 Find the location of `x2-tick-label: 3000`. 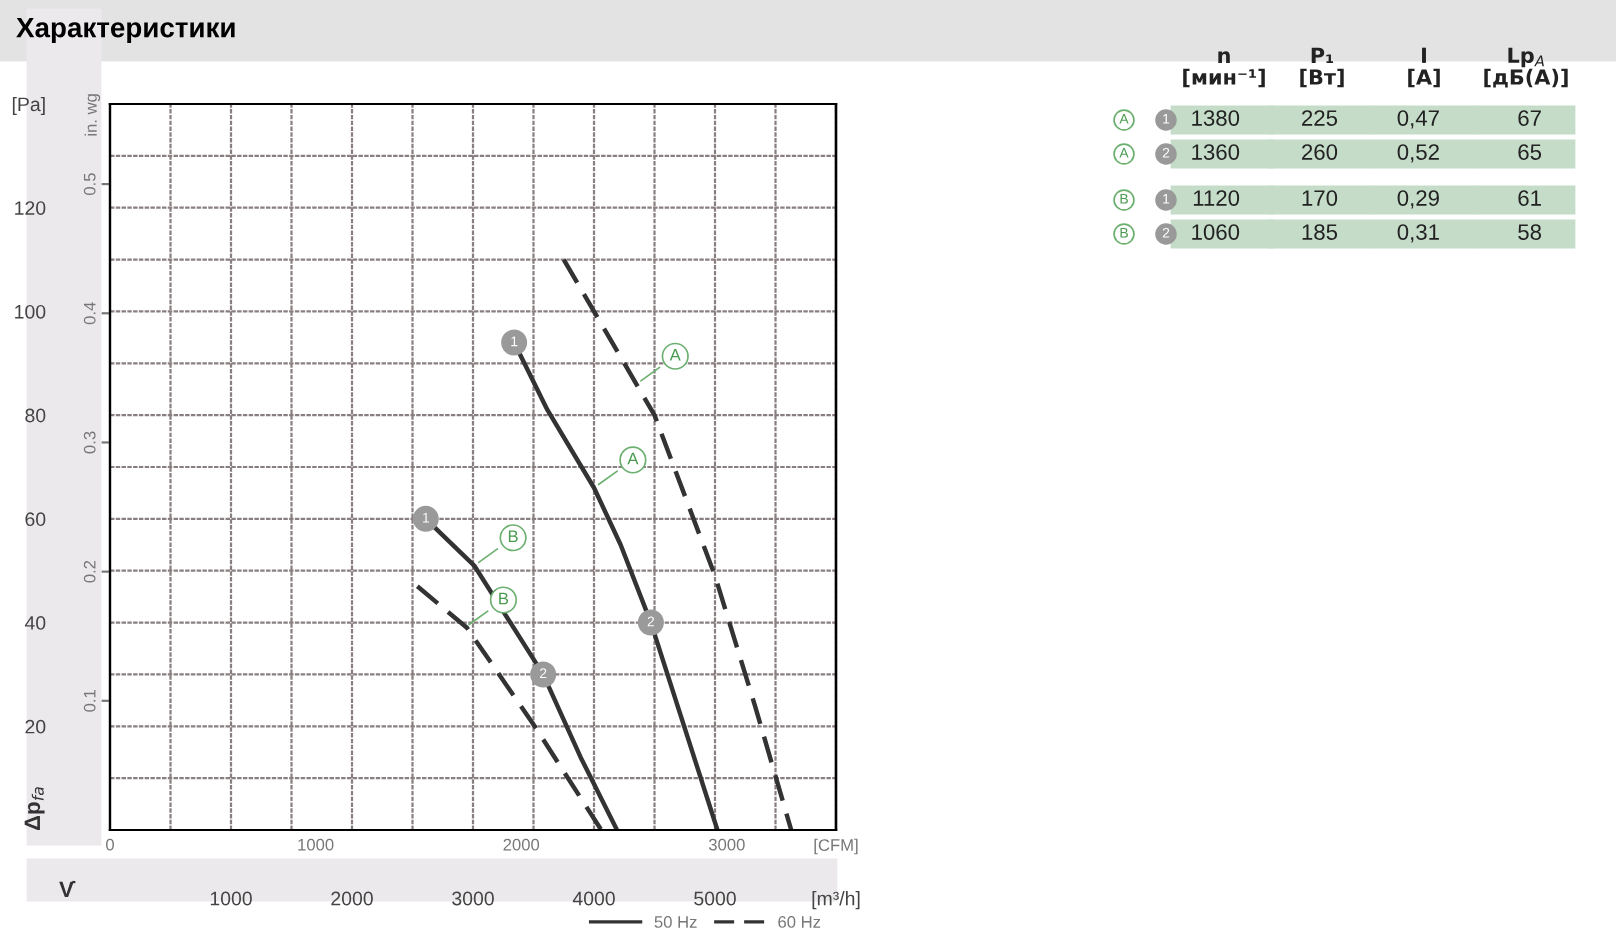

x2-tick-label: 3000 is located at coordinates (726, 844).